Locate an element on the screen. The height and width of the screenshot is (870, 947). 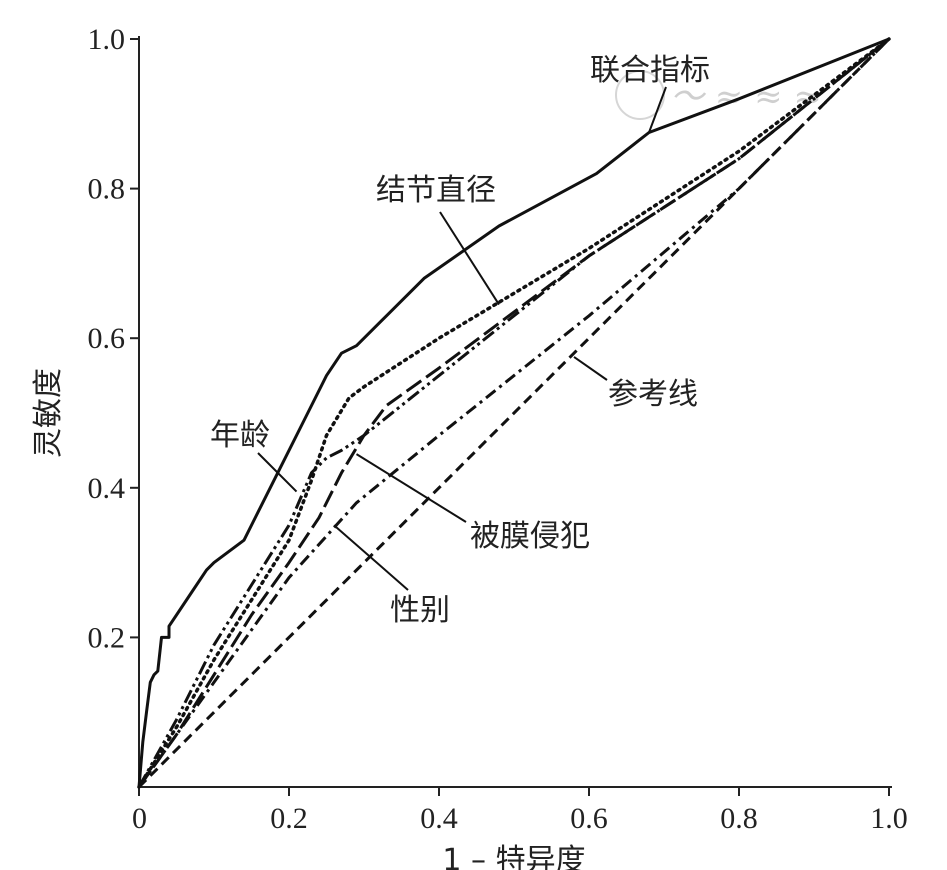
annotation-label: 参考线 is located at coordinates (653, 394).